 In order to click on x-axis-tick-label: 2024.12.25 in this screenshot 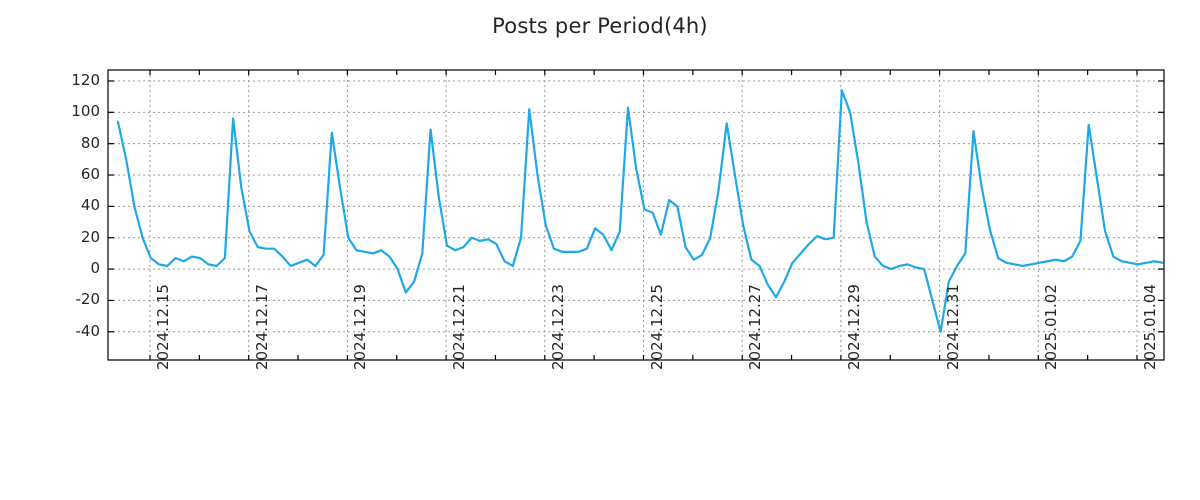, I will do `click(656, 327)`.